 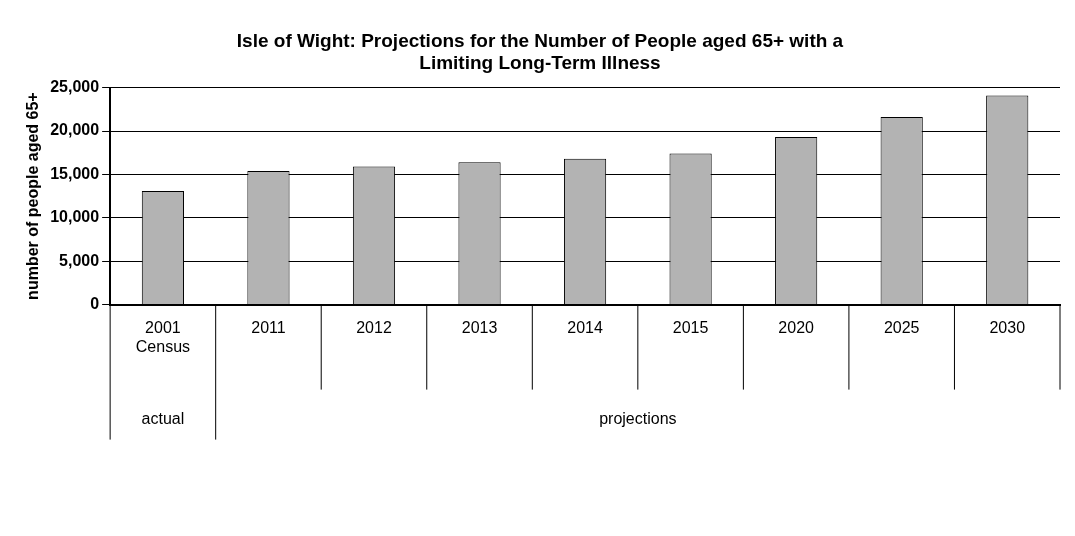 What do you see at coordinates (75, 130) in the screenshot?
I see `y-tick-label: 20,000` at bounding box center [75, 130].